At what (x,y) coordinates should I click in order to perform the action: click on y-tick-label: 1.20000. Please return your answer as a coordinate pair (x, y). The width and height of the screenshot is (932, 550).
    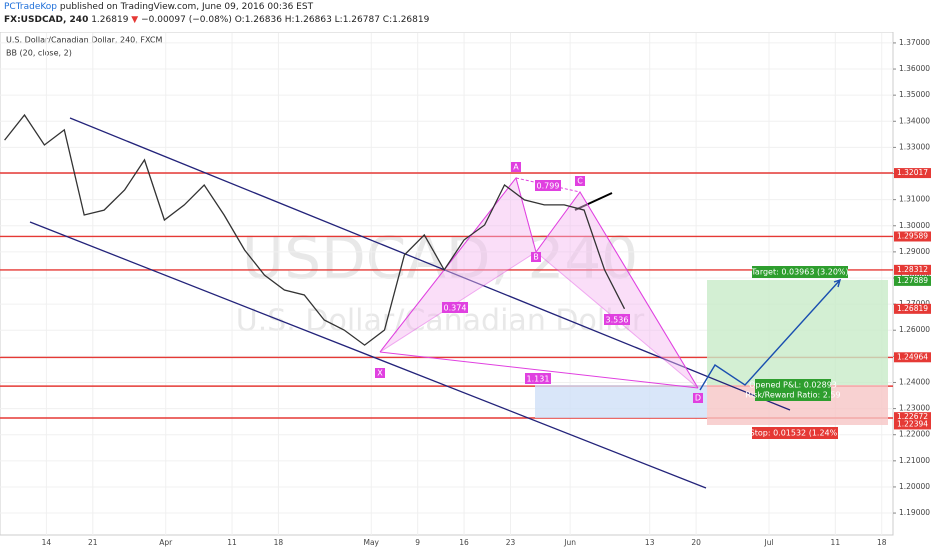
    Looking at the image, I should click on (914, 486).